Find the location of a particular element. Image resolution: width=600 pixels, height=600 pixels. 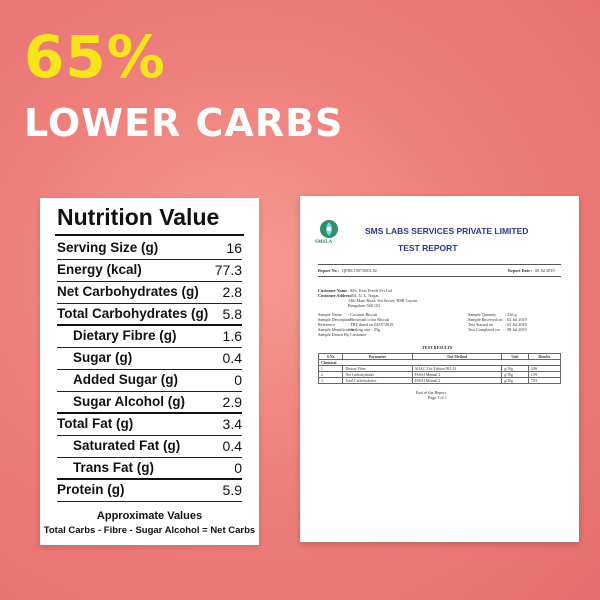

nutrition-row: Dietary Fibre (g) 1.6 is located at coordinates (149, 337).